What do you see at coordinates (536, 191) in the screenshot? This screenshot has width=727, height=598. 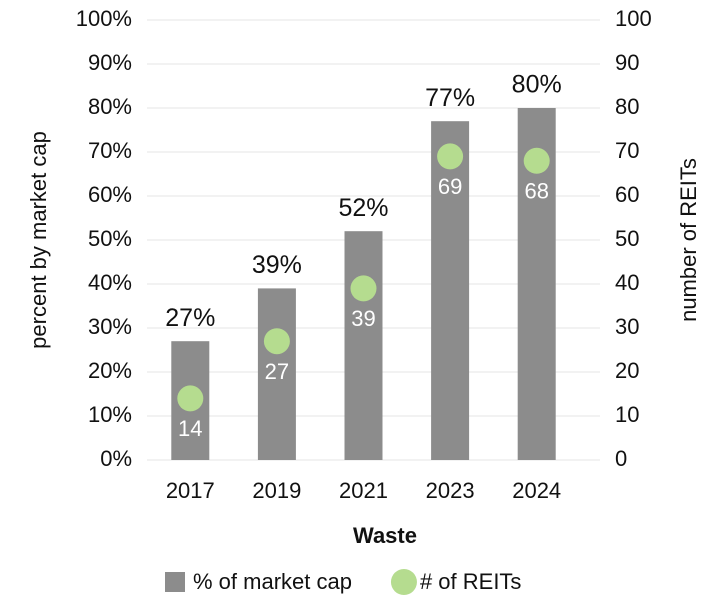 I see `dot-value-label: 68` at bounding box center [536, 191].